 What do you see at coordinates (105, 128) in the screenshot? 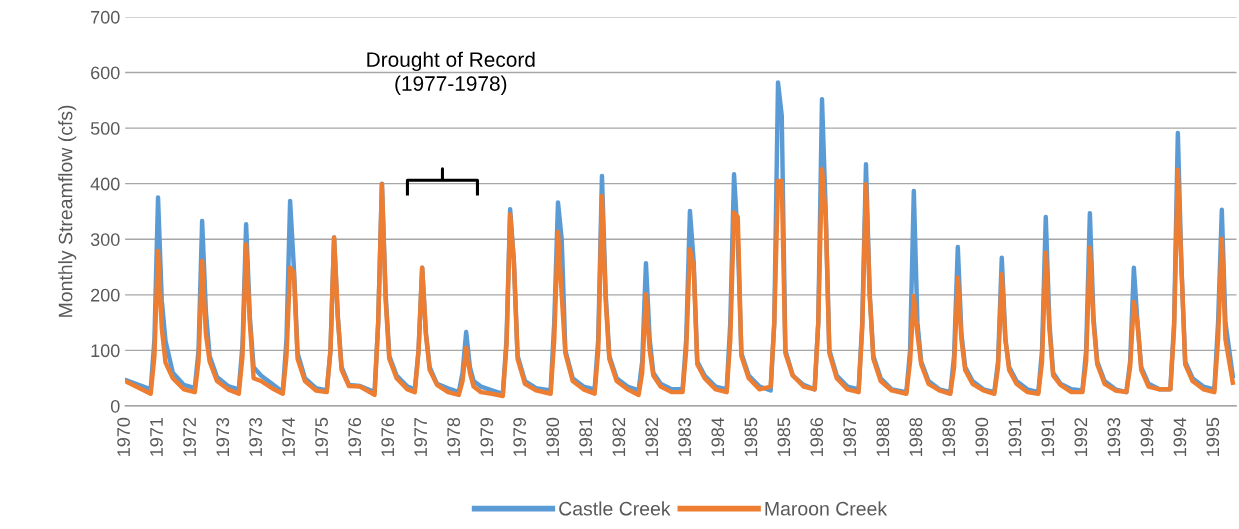
I see `y-tick-label: 500` at bounding box center [105, 128].